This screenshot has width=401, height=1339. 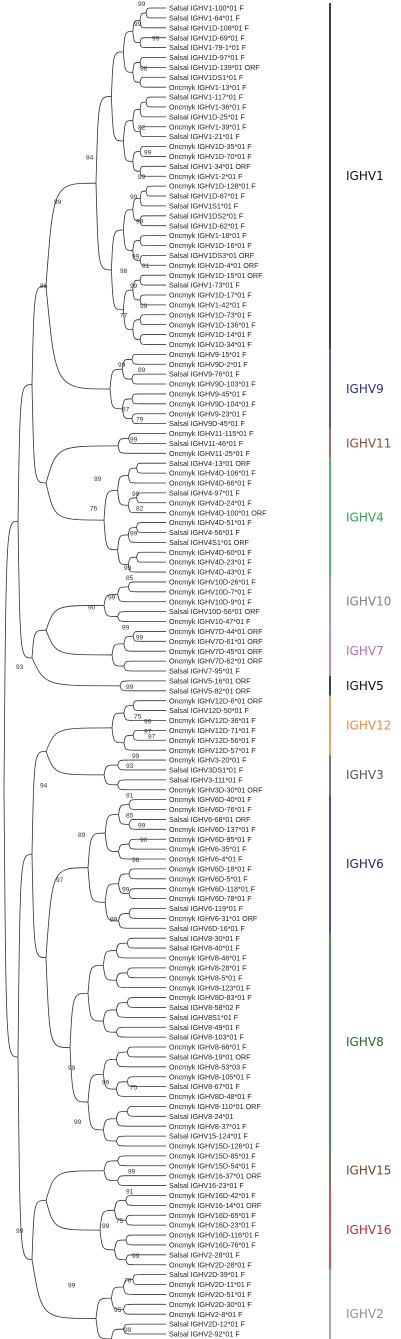 What do you see at coordinates (208, 126) in the screenshot?
I see `leaf-label: Oncmyk IGHV1-39*01 F` at bounding box center [208, 126].